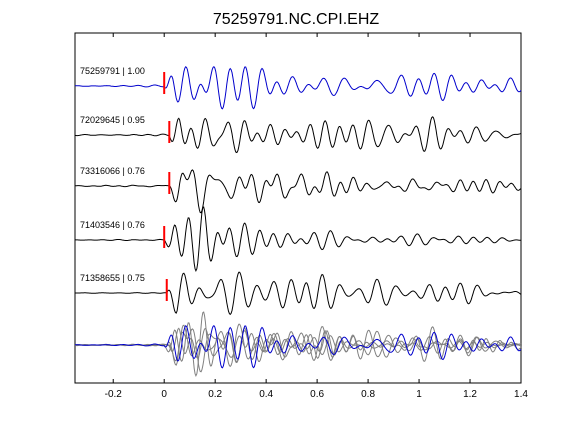 The image size is (576, 432). What do you see at coordinates (112, 225) in the screenshot?
I see `trace-label: 71403546 | 0.76` at bounding box center [112, 225].